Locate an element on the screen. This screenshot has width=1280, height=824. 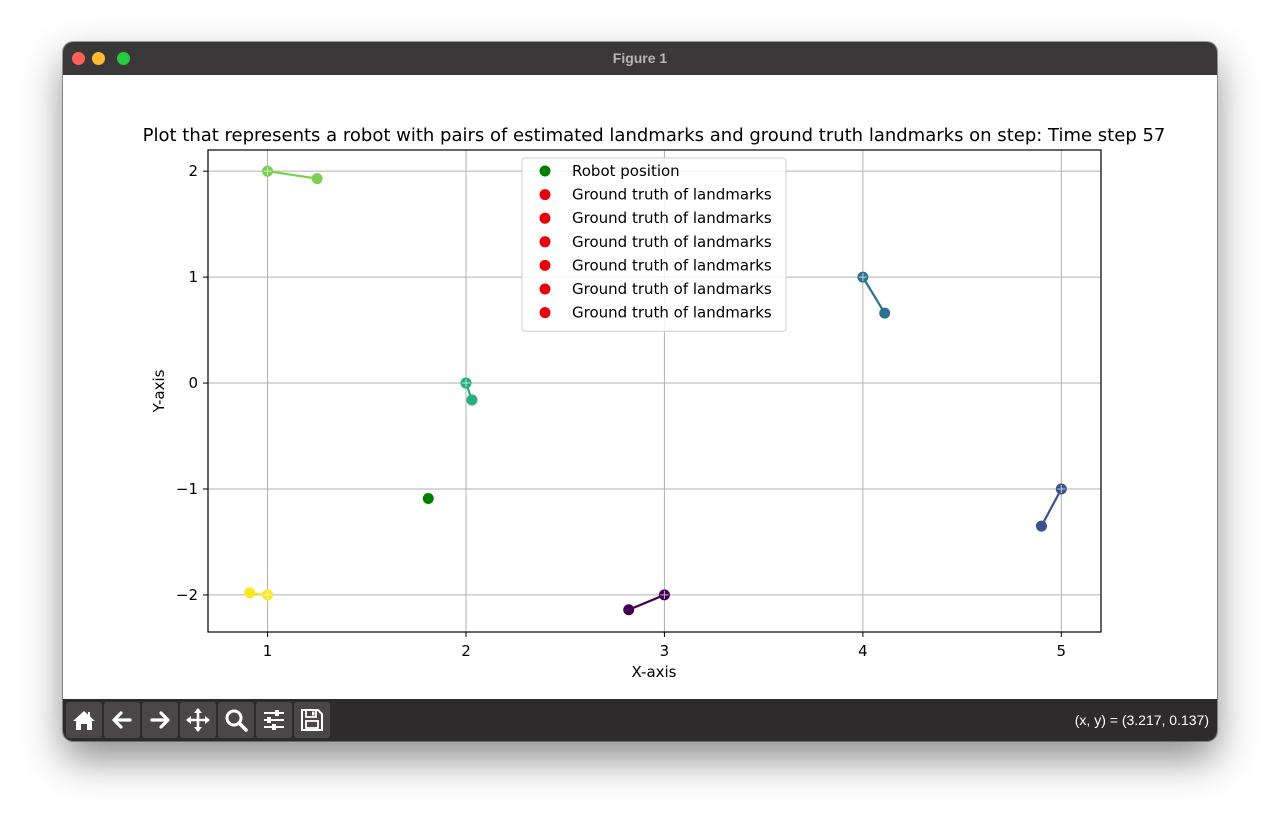
home-icon is located at coordinates (84, 720).